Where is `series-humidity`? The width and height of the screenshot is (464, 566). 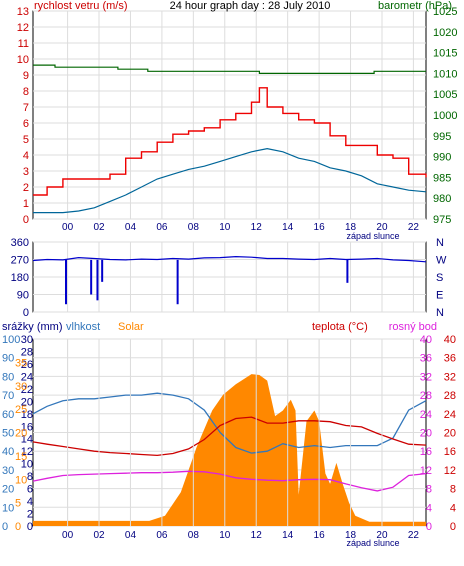 series-humidity is located at coordinates (229, 423).